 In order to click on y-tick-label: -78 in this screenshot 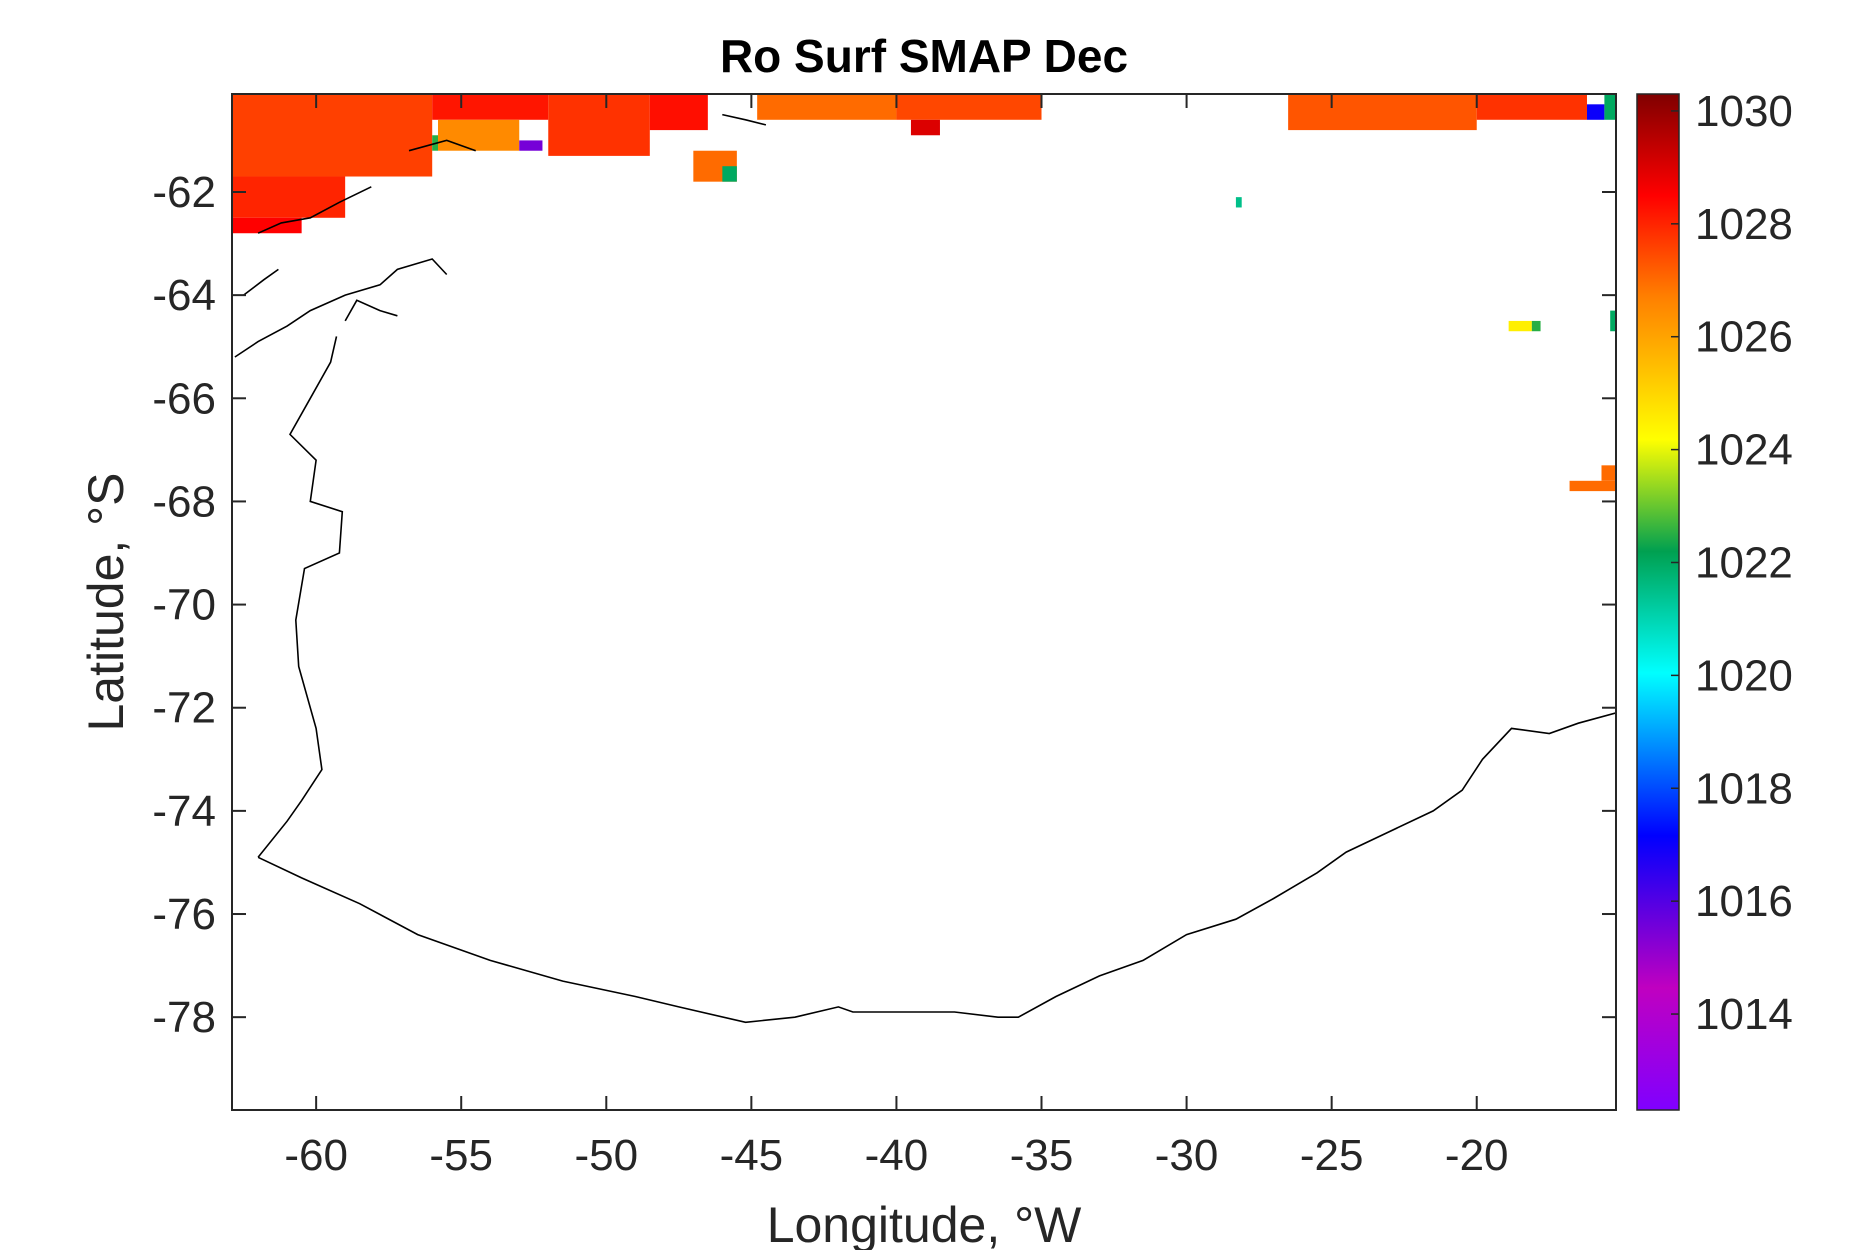, I will do `click(184, 1017)`.